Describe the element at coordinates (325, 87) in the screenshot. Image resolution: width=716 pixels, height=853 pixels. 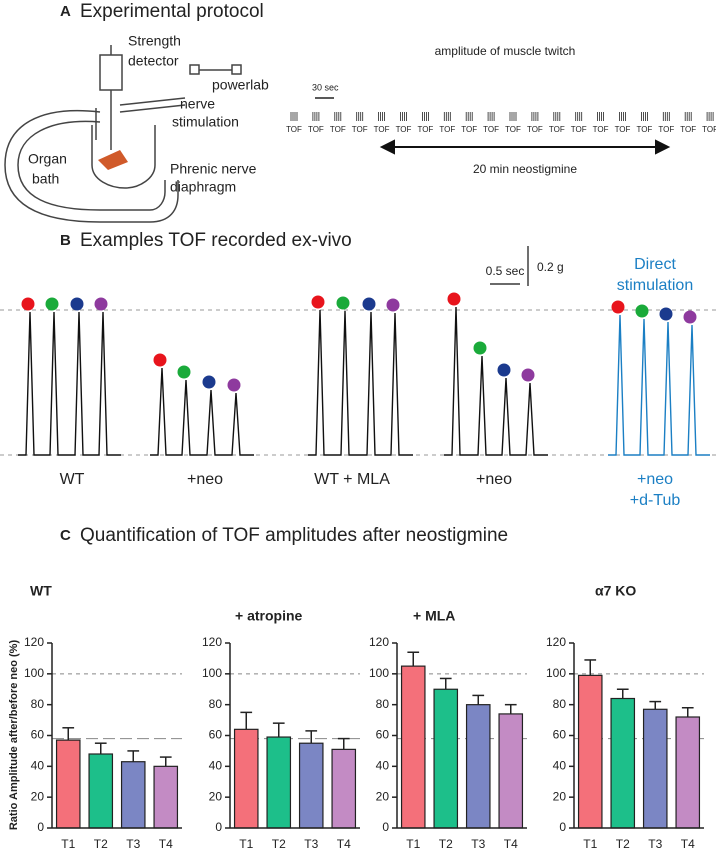
I see `time-scale-label: 30 sec` at that location.